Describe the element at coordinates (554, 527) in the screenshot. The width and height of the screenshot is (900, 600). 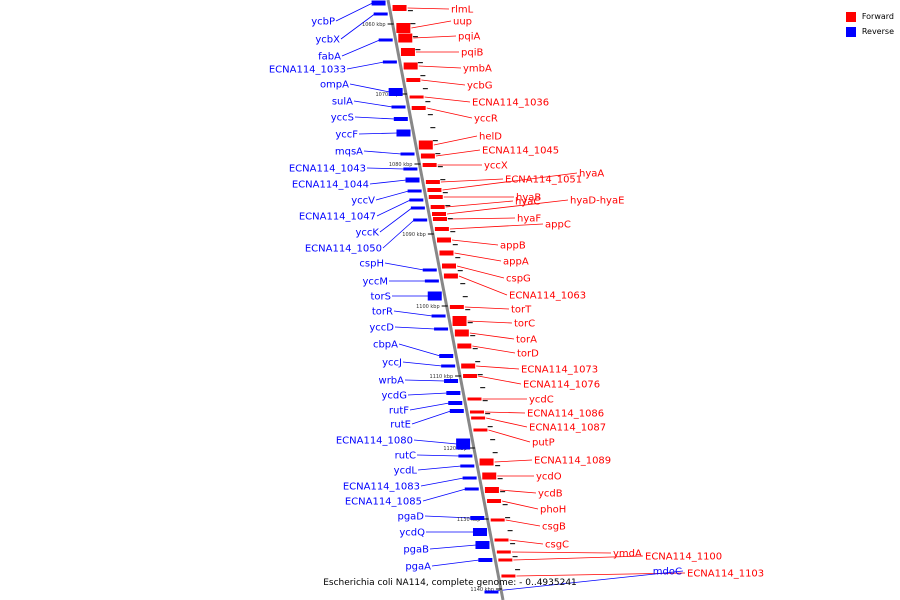
I see `forward-gene-label: csgB` at that location.